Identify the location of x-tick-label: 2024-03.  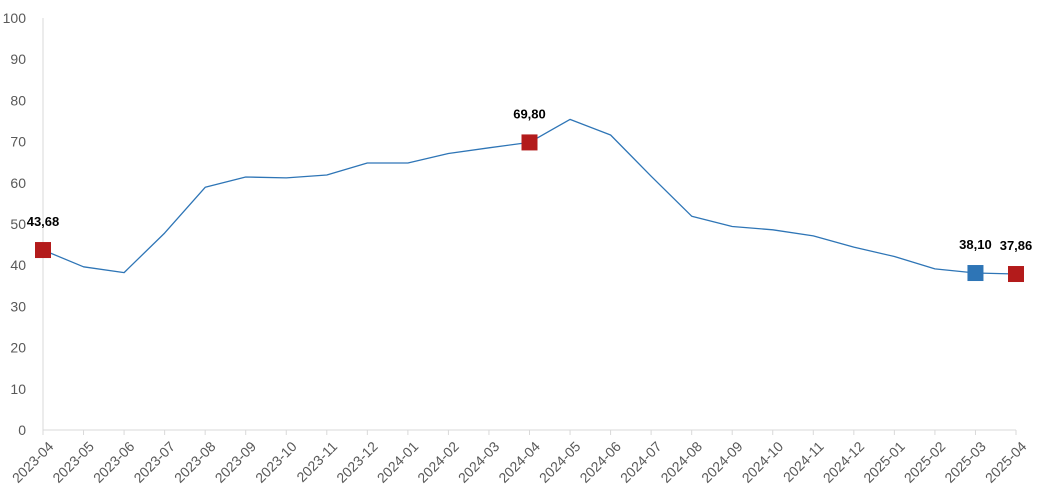
(479, 462).